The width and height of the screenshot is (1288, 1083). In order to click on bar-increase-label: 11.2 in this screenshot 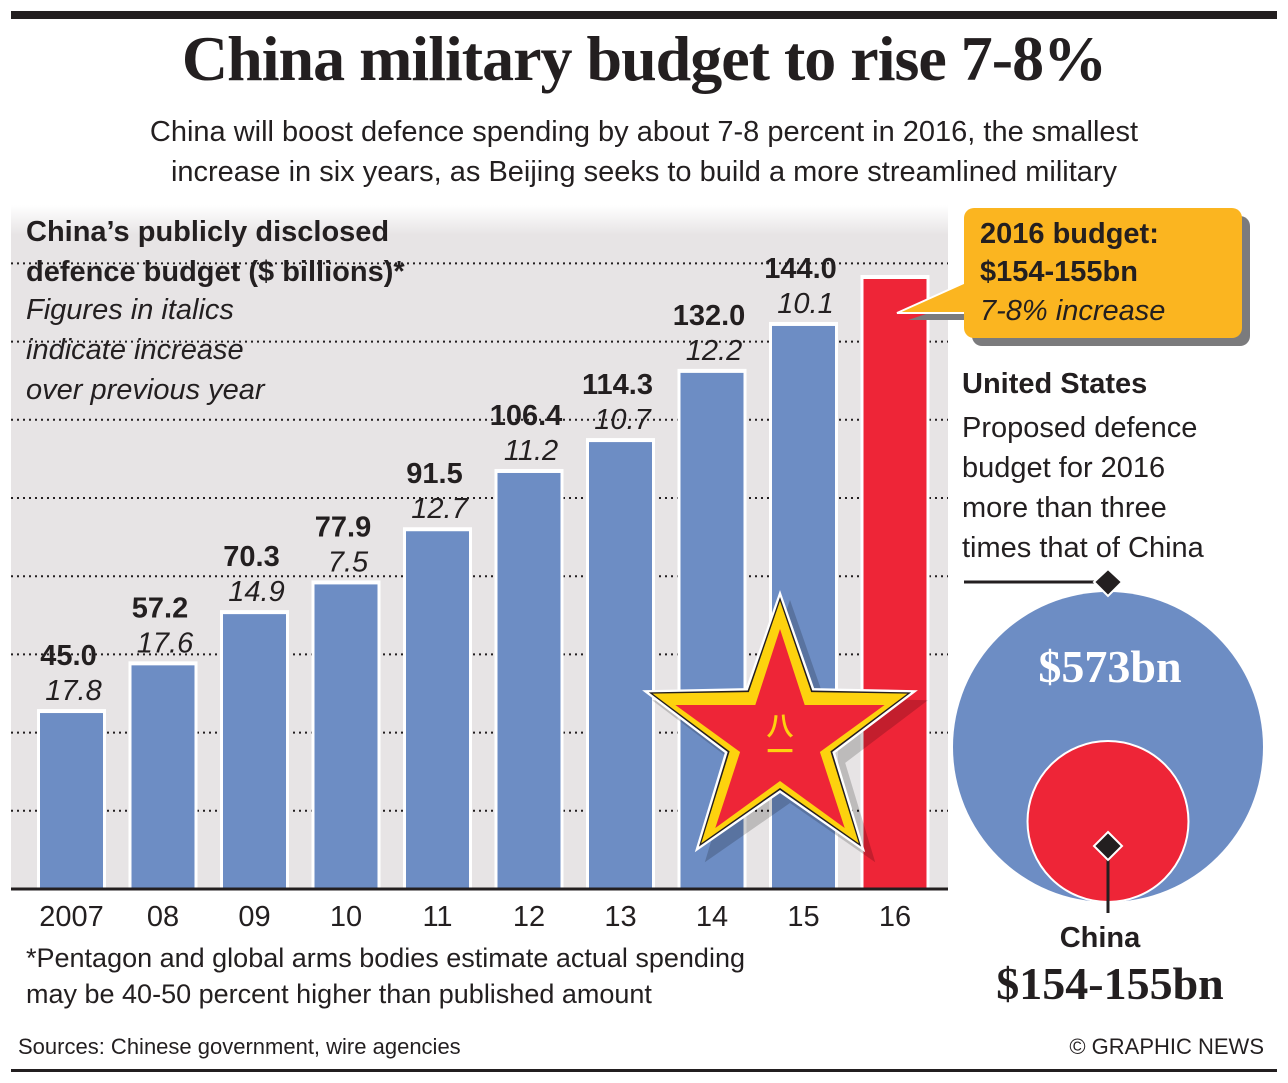, I will do `click(531, 451)`.